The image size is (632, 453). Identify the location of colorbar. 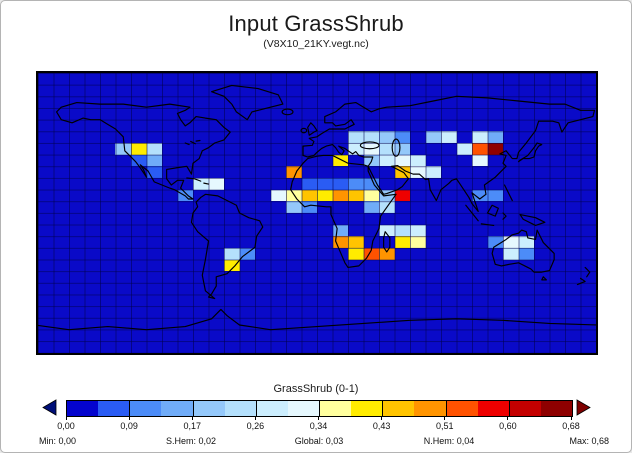
(319, 408).